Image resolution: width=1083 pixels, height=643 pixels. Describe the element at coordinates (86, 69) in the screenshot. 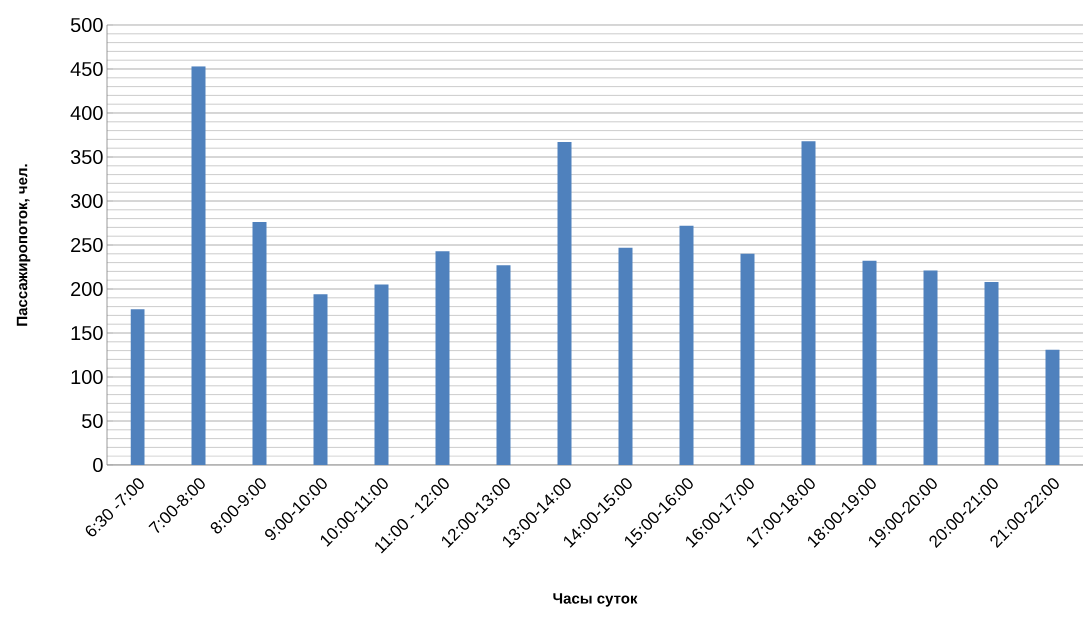

I see `y-tick-label: 450` at that location.